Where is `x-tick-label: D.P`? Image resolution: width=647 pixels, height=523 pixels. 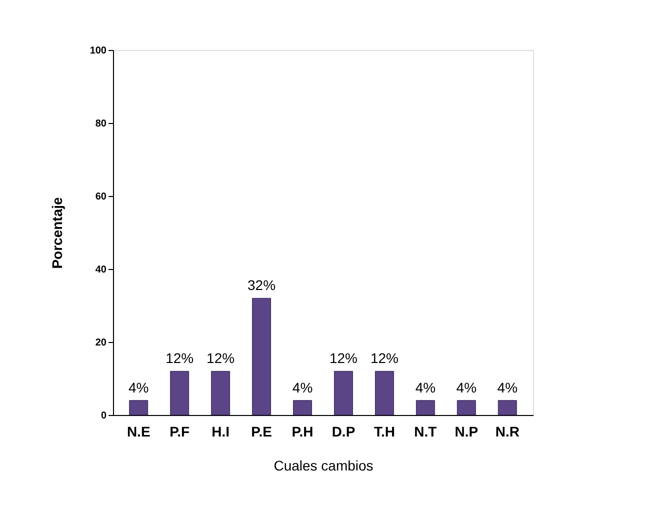 x-tick-label: D.P is located at coordinates (344, 432).